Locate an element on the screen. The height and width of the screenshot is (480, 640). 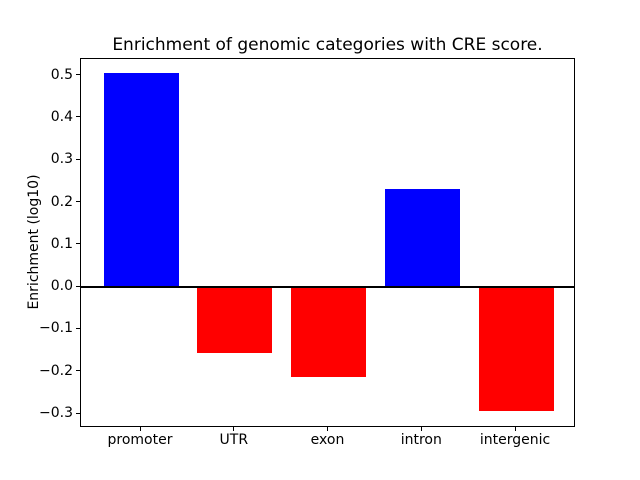
x-tick-label-intergenic: intergenic is located at coordinates (515, 440).